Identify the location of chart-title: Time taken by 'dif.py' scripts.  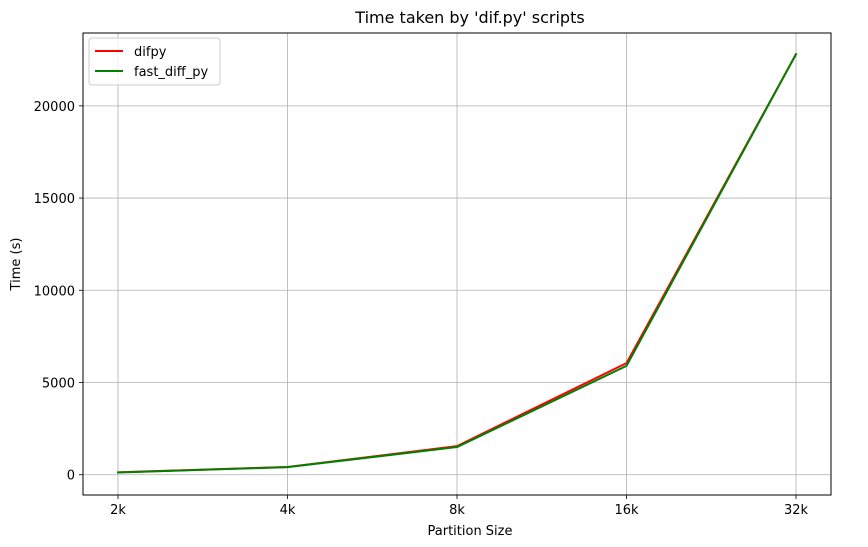
(469, 17).